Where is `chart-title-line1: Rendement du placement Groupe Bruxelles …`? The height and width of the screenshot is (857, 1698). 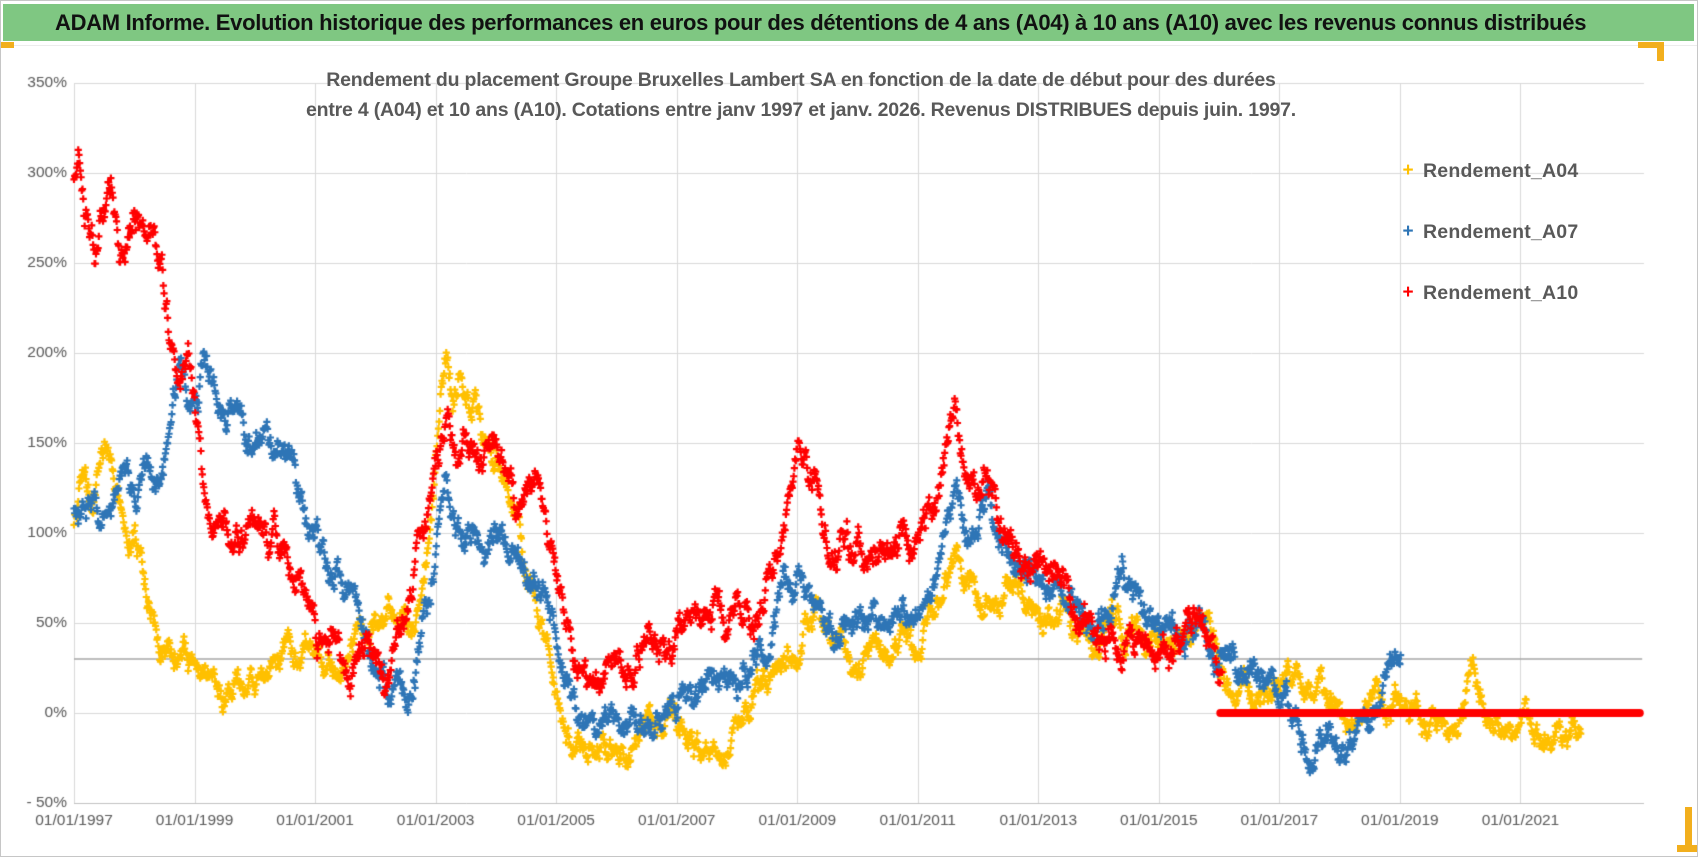
chart-title-line1: Rendement du placement Groupe Bruxelles … is located at coordinates (801, 80).